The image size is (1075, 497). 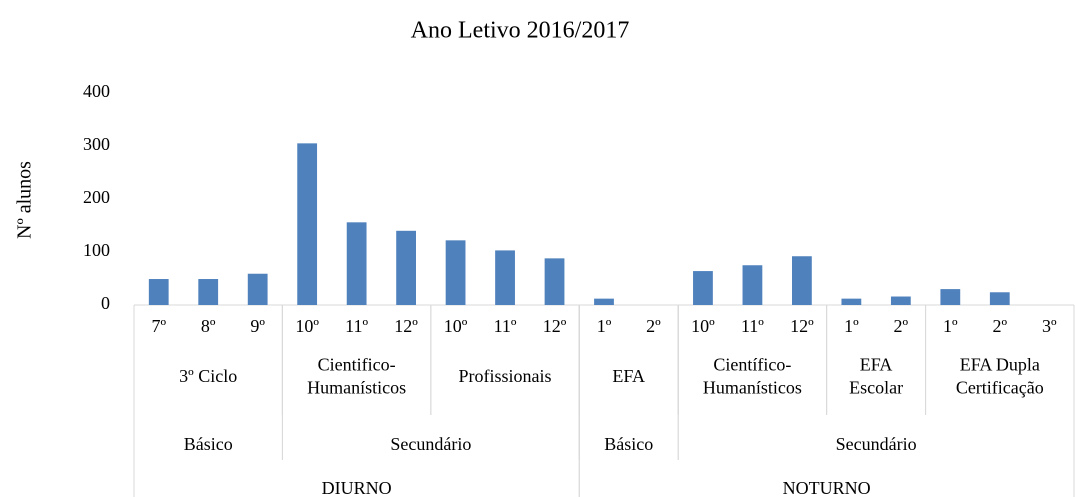 What do you see at coordinates (158, 326) in the screenshot?
I see `x-tick-label: 7º` at bounding box center [158, 326].